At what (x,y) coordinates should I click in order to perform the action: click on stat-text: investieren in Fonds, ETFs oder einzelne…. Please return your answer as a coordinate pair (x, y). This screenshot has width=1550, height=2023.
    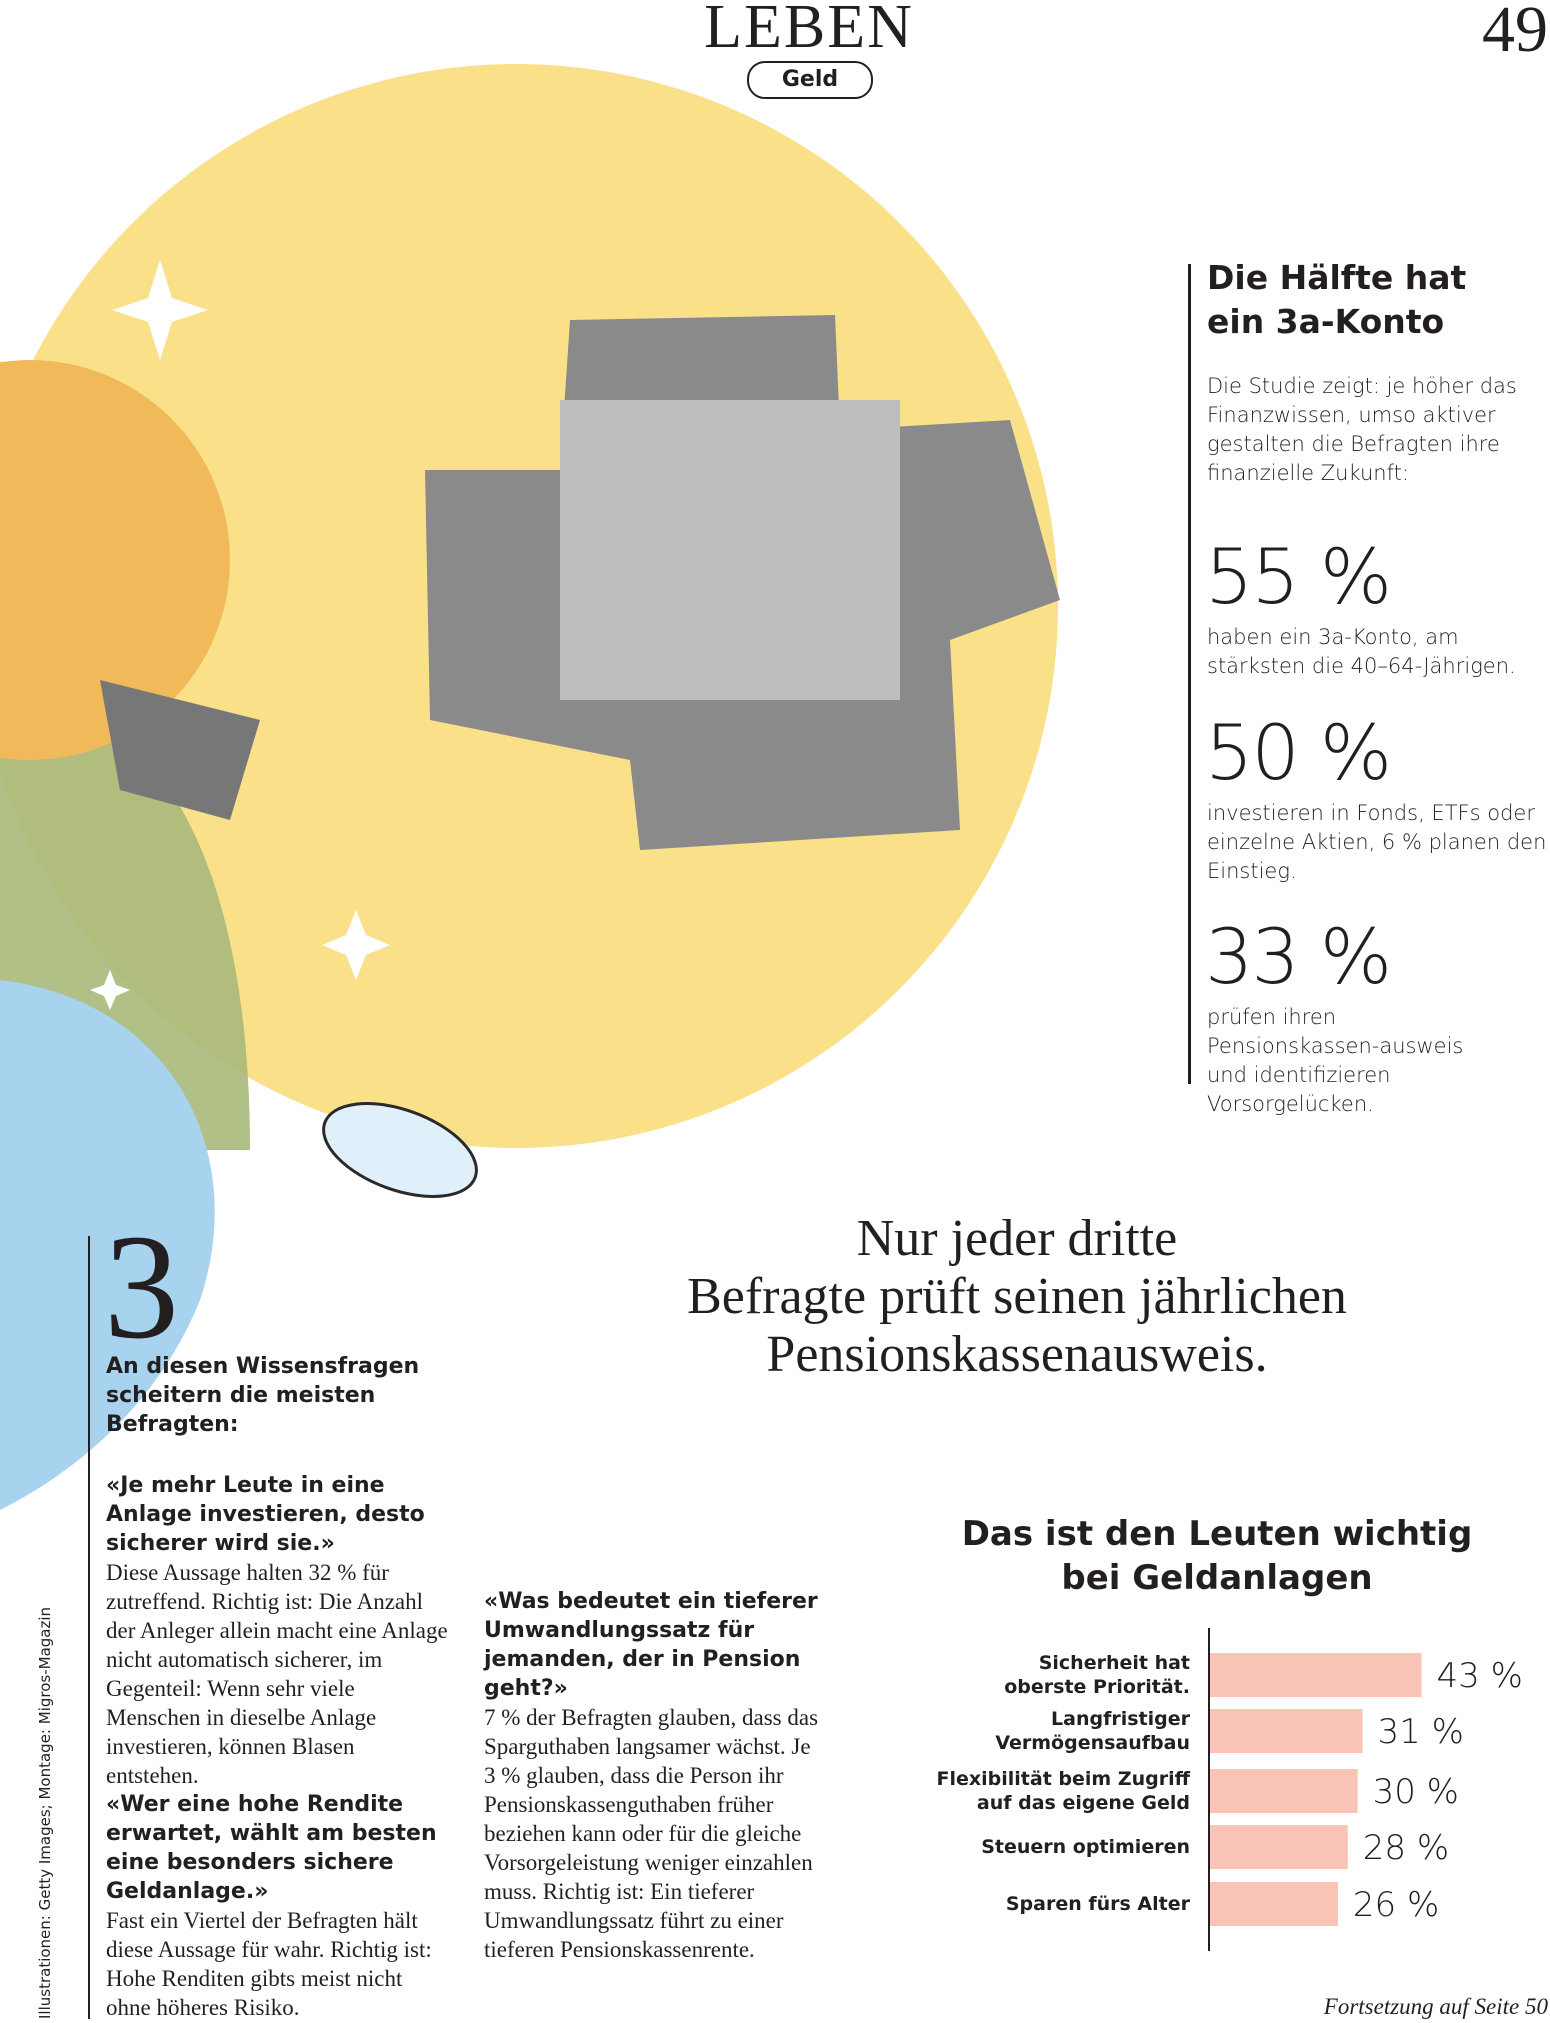
    Looking at the image, I should click on (1377, 842).